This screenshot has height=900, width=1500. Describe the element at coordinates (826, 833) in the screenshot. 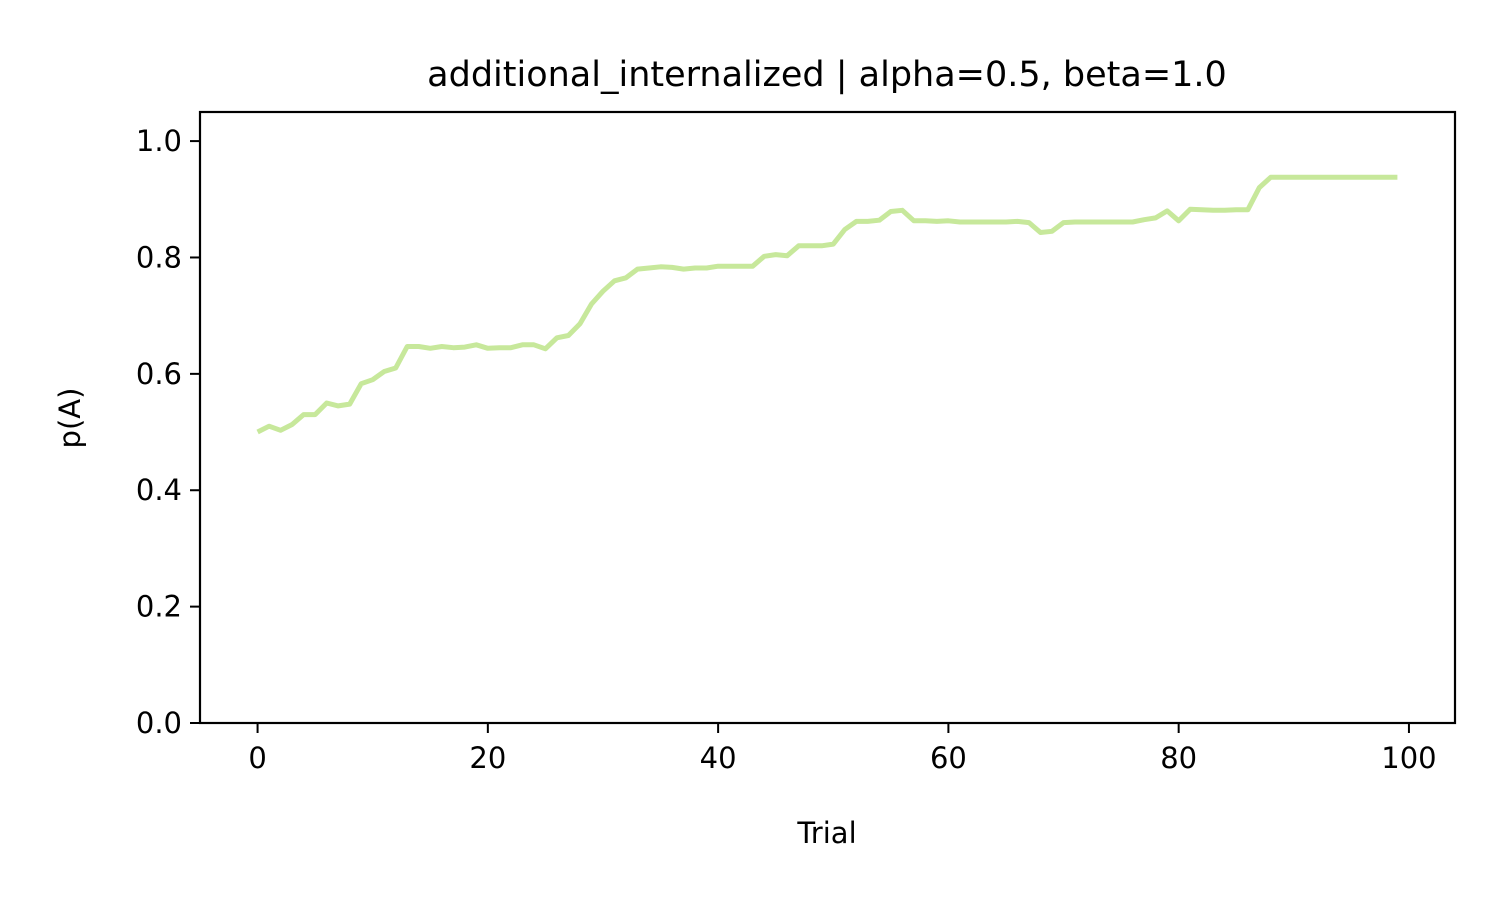

I see `x-axis-label: Trial` at that location.